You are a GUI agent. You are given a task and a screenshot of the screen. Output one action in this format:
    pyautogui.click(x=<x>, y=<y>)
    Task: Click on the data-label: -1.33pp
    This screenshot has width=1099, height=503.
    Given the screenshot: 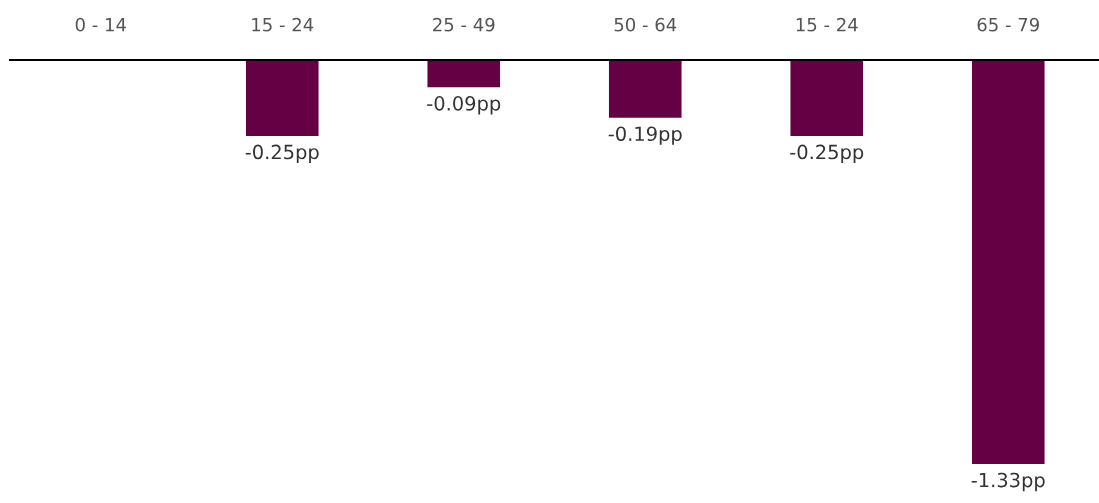 What is the action you would take?
    pyautogui.click(x=1008, y=482)
    